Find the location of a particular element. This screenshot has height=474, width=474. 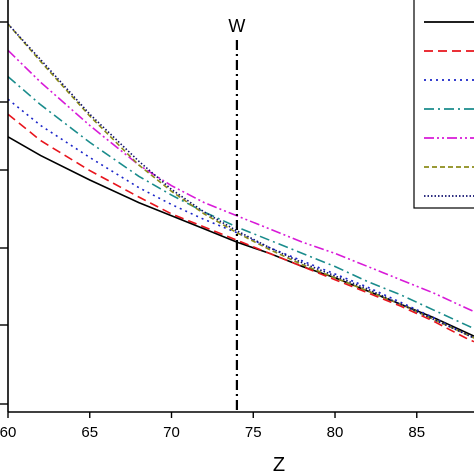

legend is located at coordinates (443, 104).